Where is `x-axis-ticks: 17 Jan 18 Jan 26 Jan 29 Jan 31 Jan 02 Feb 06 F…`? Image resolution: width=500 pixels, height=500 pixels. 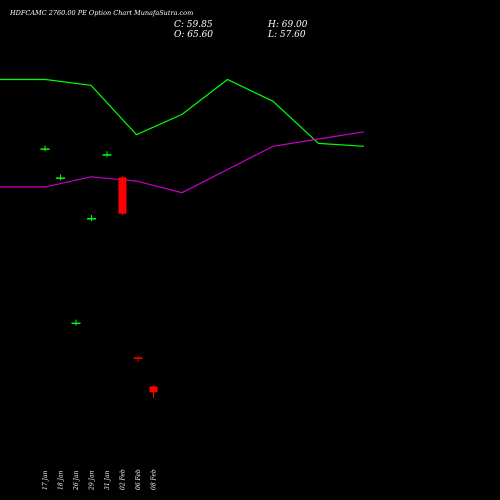
x-axis-ticks: 17 Jan 18 Jan 26 Jan 29 Jan 31 Jan 02 Feb 06 F… is located at coordinates (100, 480).